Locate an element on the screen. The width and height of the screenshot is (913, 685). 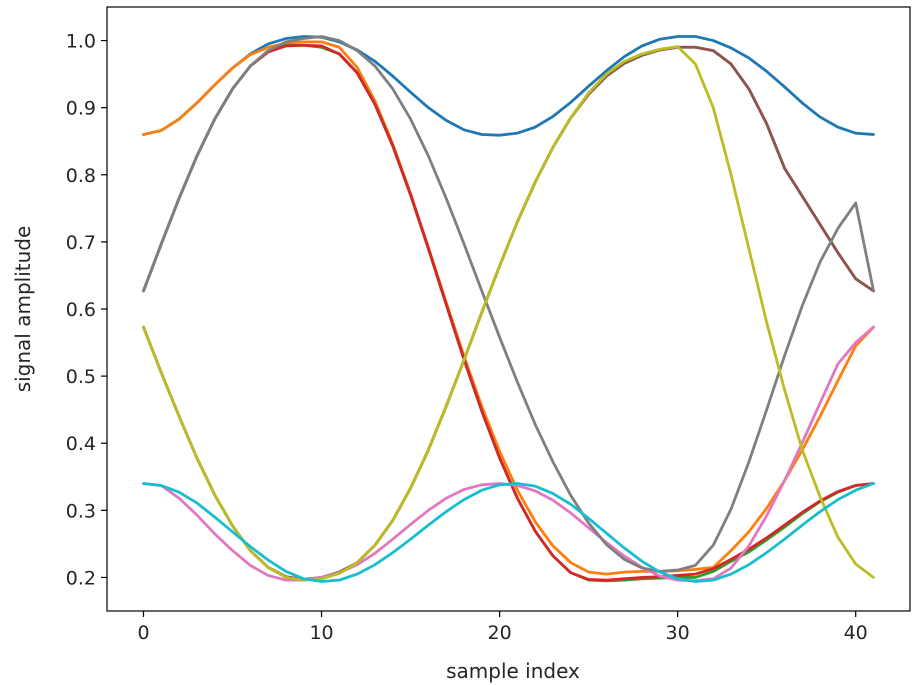
y-tick-label: 0.2 is located at coordinates (81, 578).